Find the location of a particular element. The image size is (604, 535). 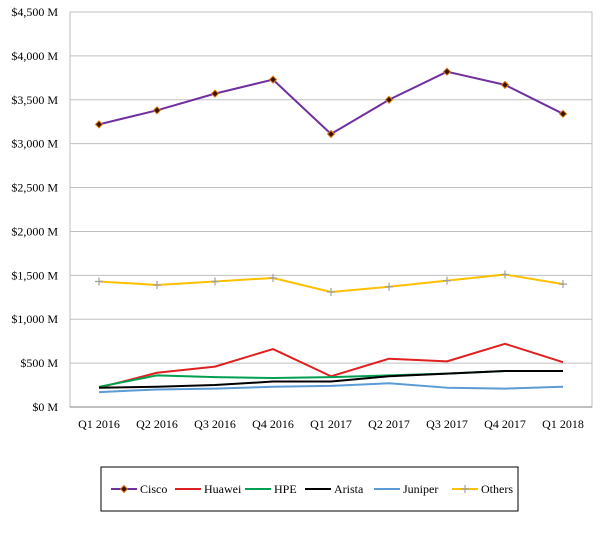

x-tick-label: Q4 2017 is located at coordinates (505, 424).